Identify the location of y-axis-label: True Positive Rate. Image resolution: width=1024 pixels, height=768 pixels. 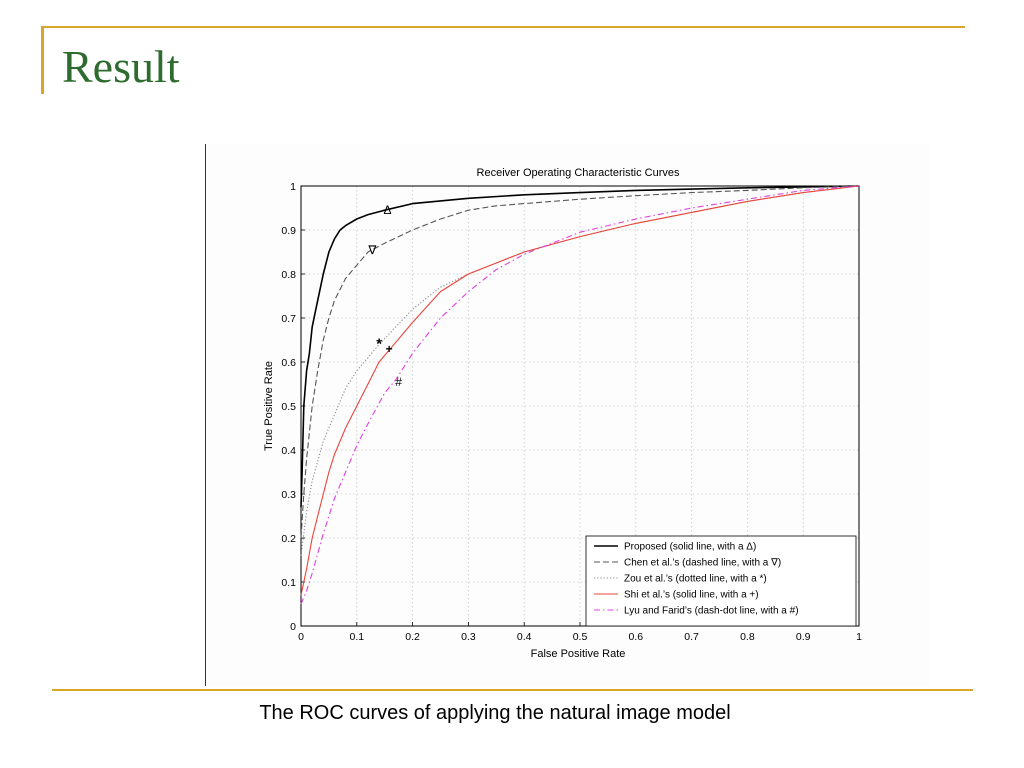
(269, 406).